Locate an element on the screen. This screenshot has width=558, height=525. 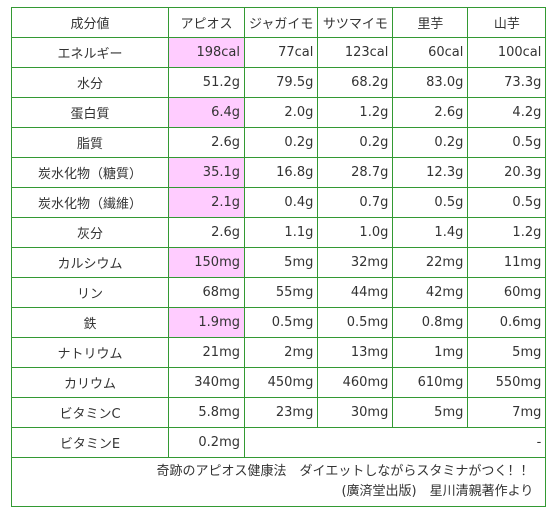
row-label: 蛋白質 is located at coordinates (90, 112).